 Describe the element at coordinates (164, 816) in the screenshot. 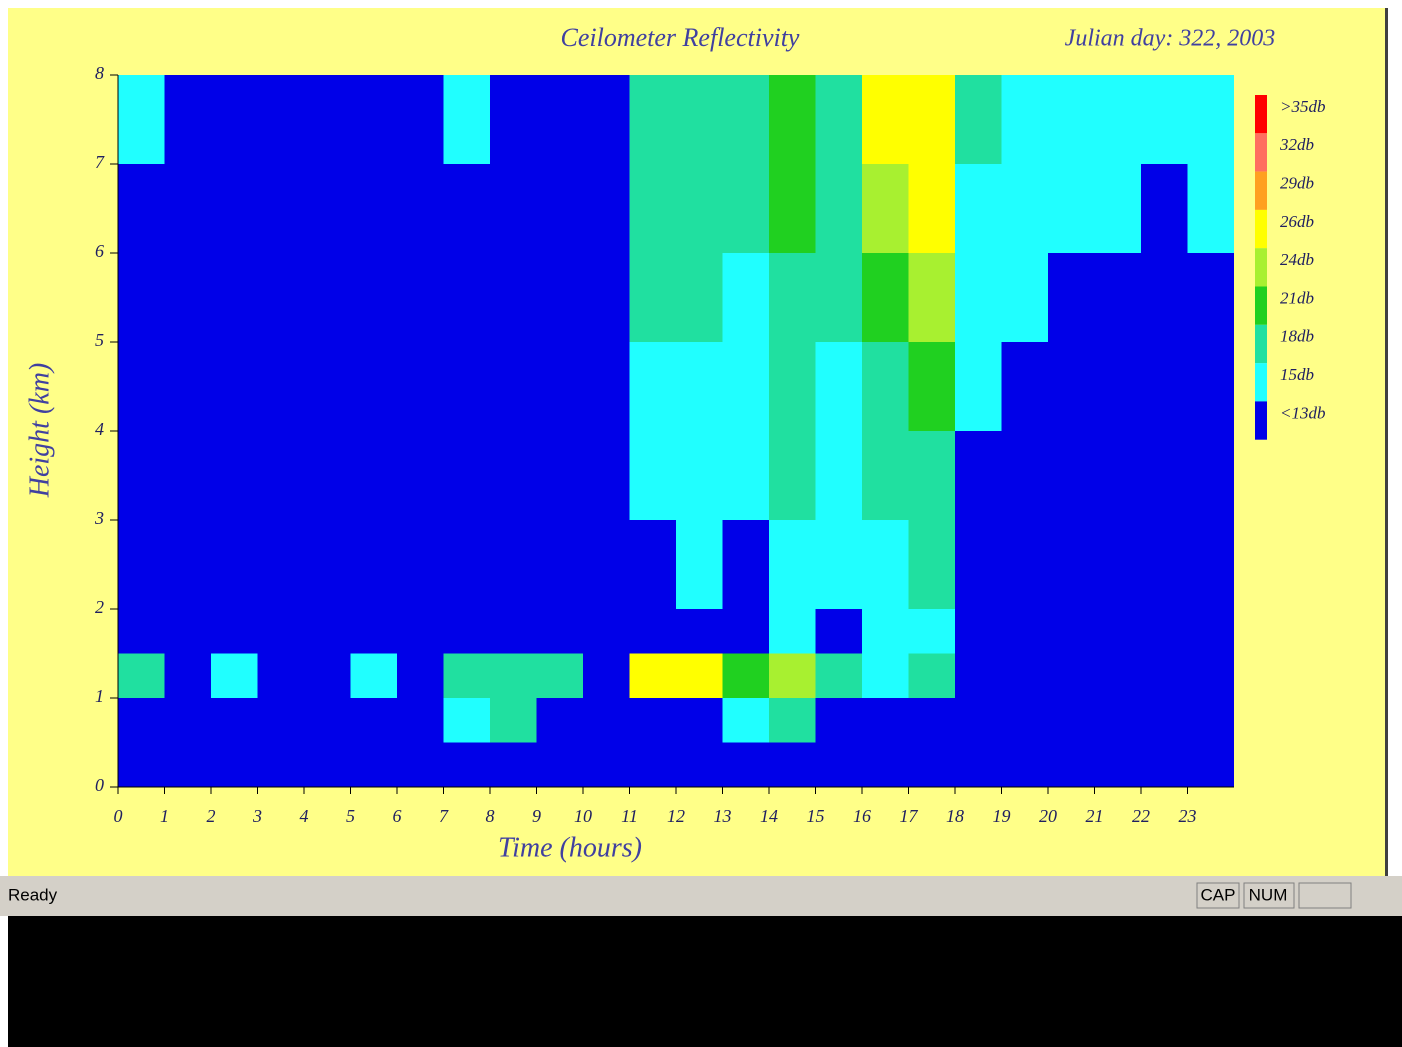

I see `x-tick-label: 1` at that location.